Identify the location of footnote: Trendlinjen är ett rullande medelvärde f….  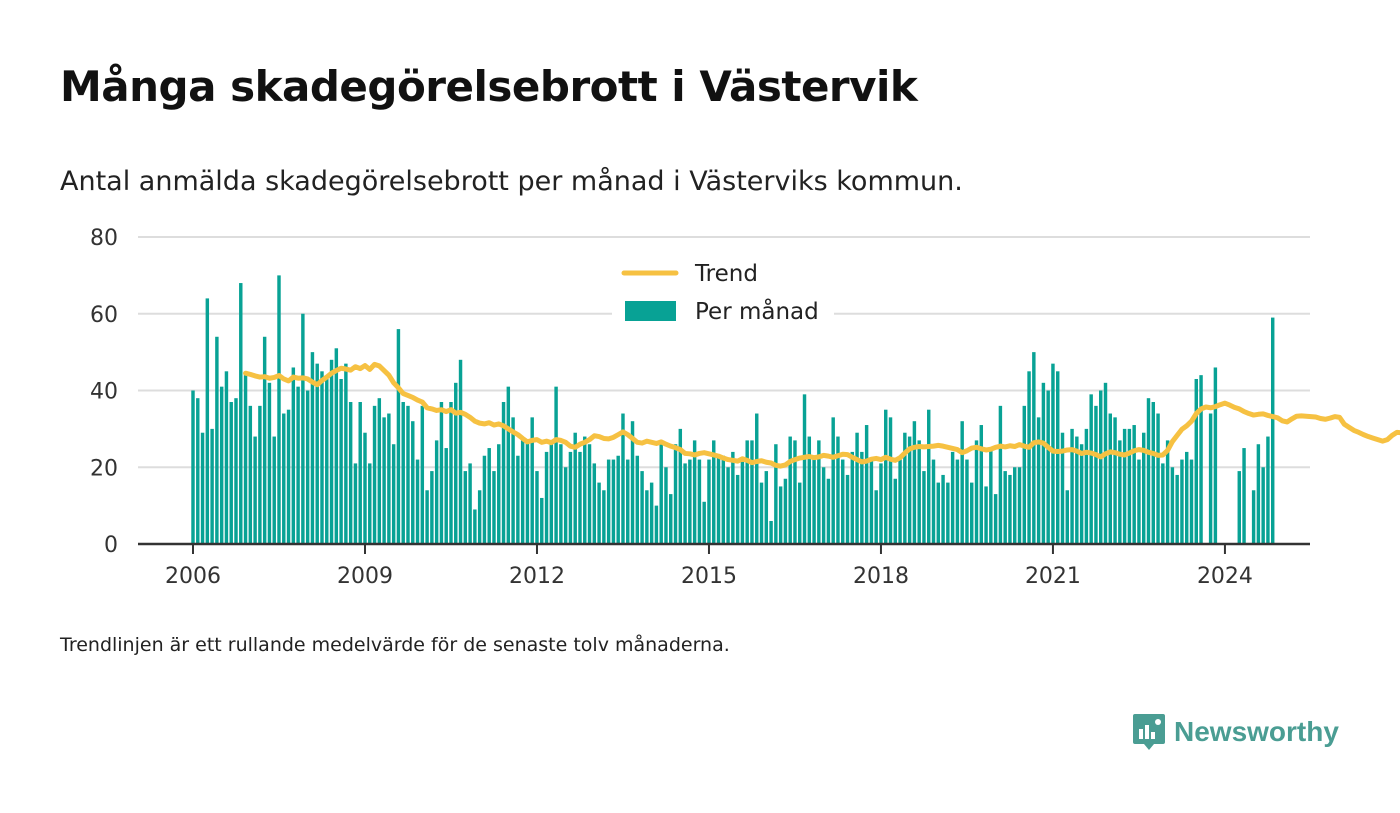
(395, 645).